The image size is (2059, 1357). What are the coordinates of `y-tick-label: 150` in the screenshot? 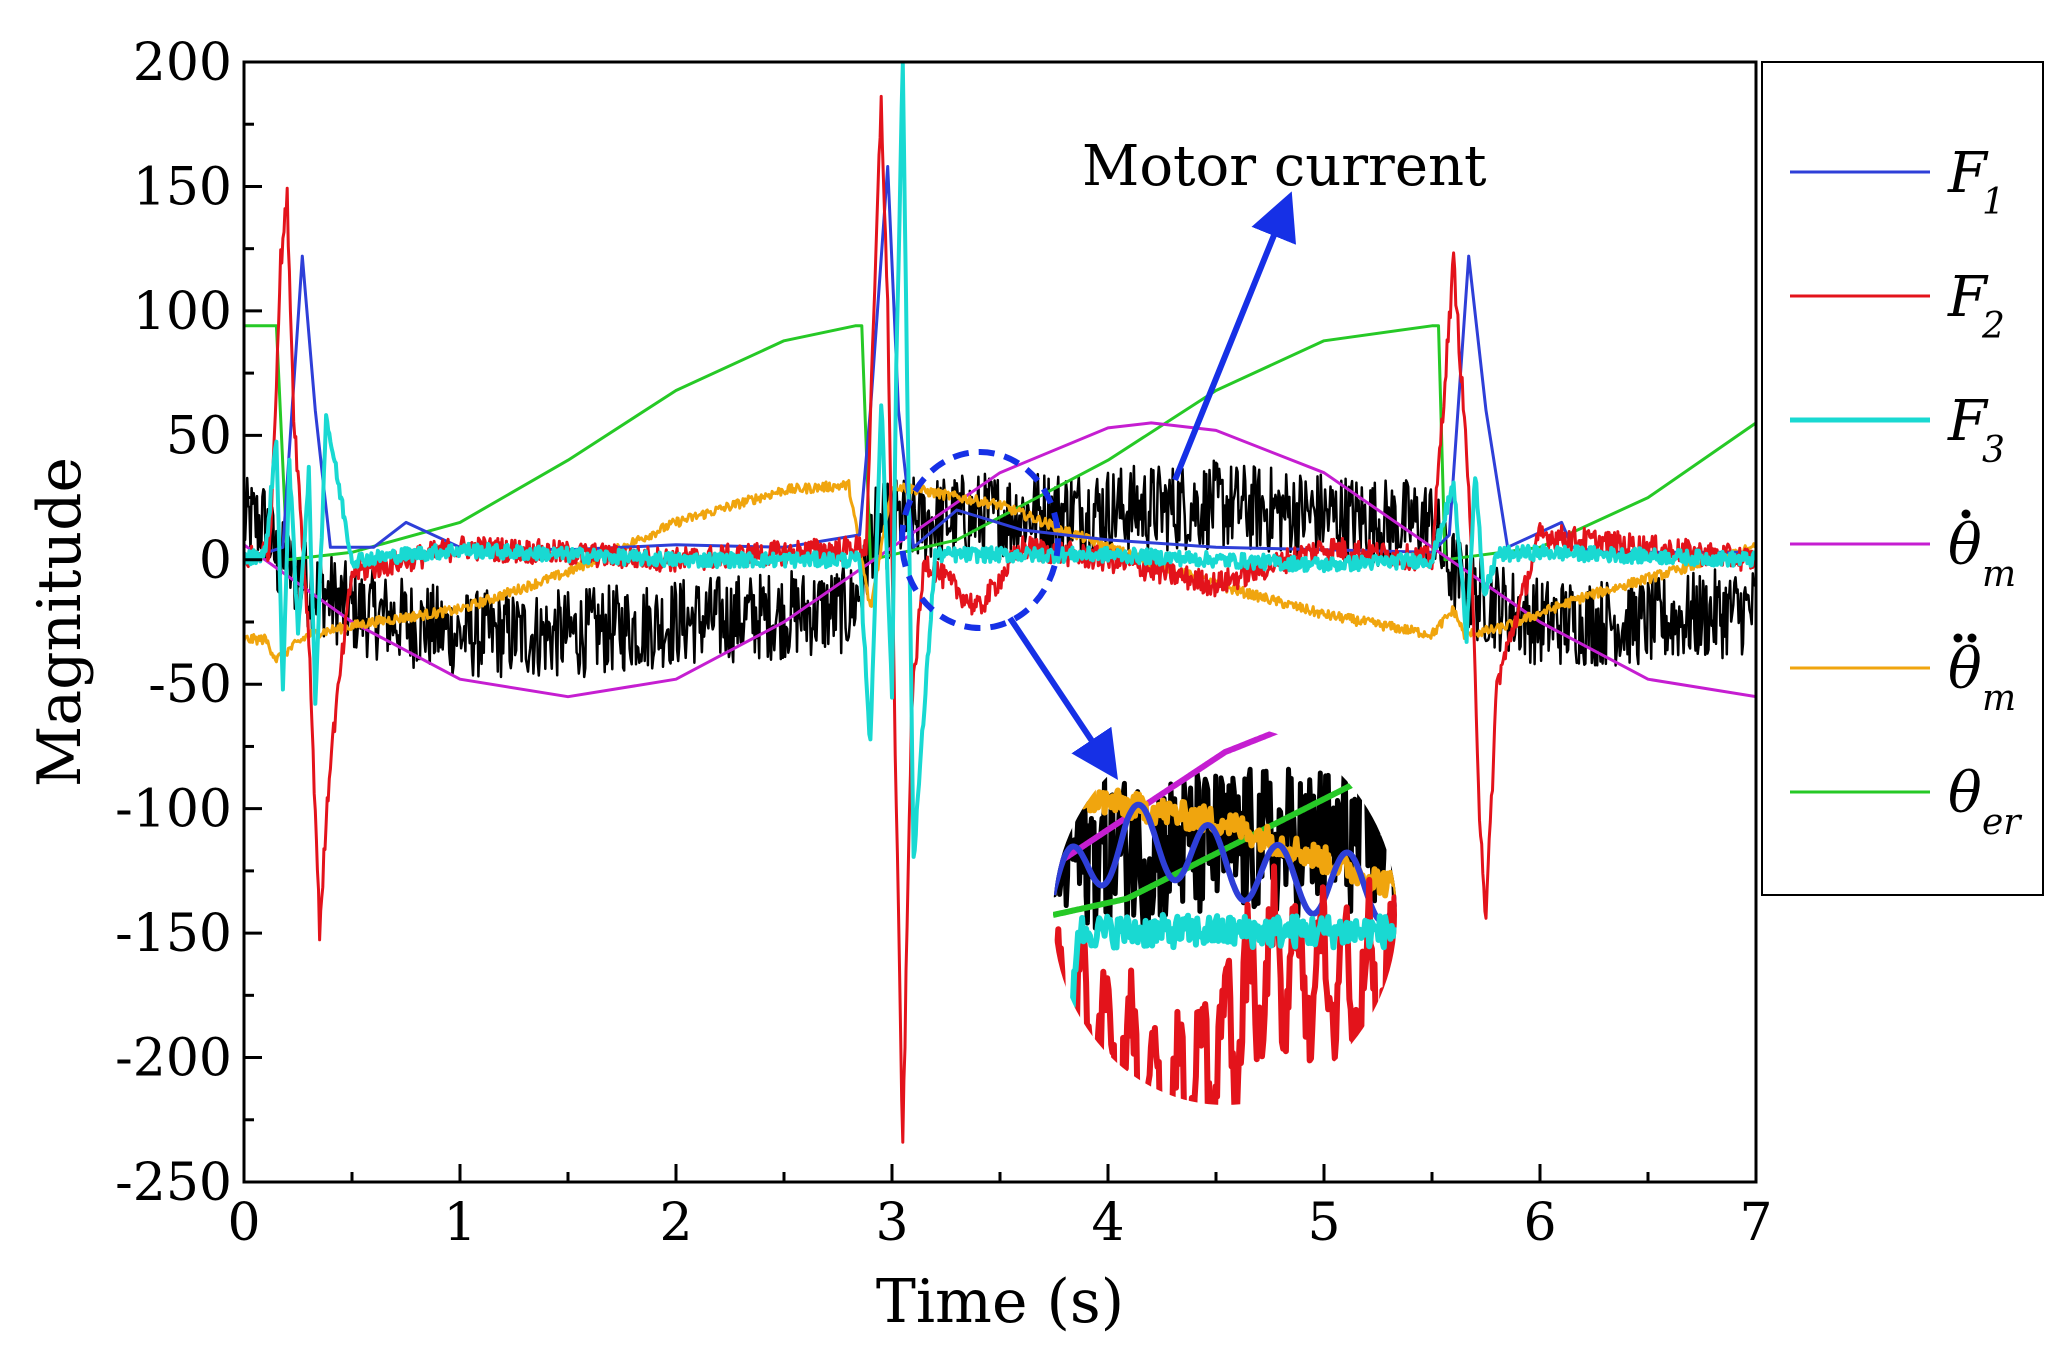 It's located at (182, 187).